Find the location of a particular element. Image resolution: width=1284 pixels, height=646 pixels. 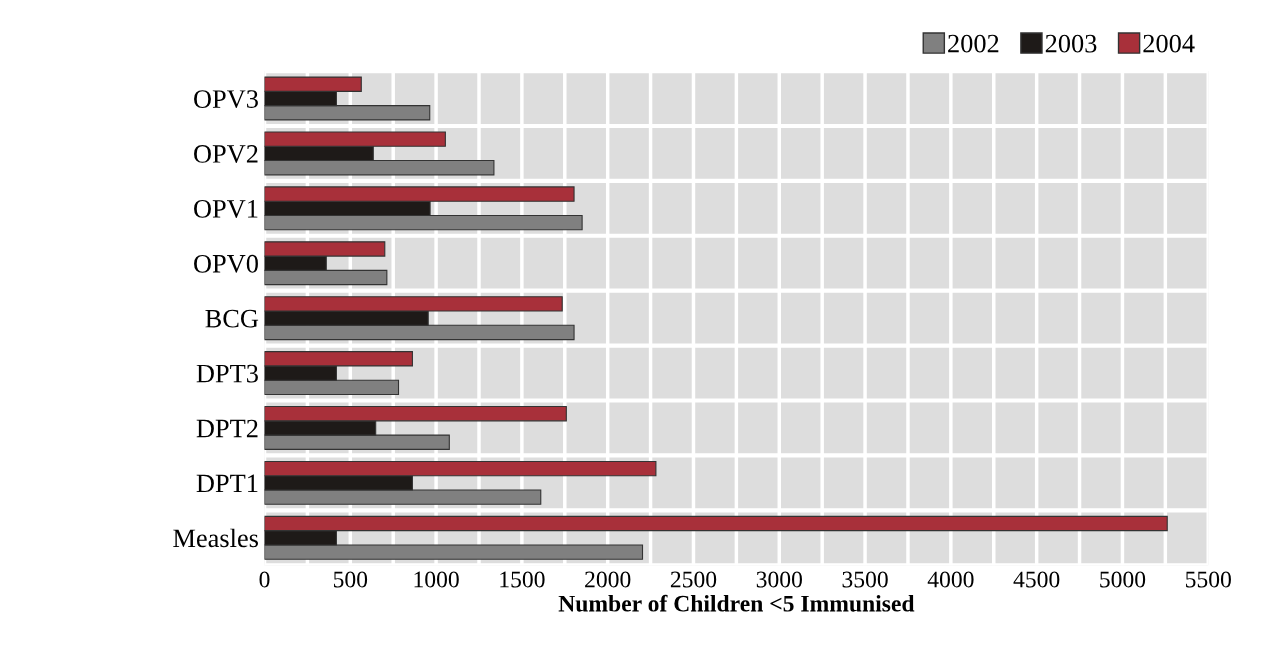

y-tick-label: Measles is located at coordinates (215, 538).